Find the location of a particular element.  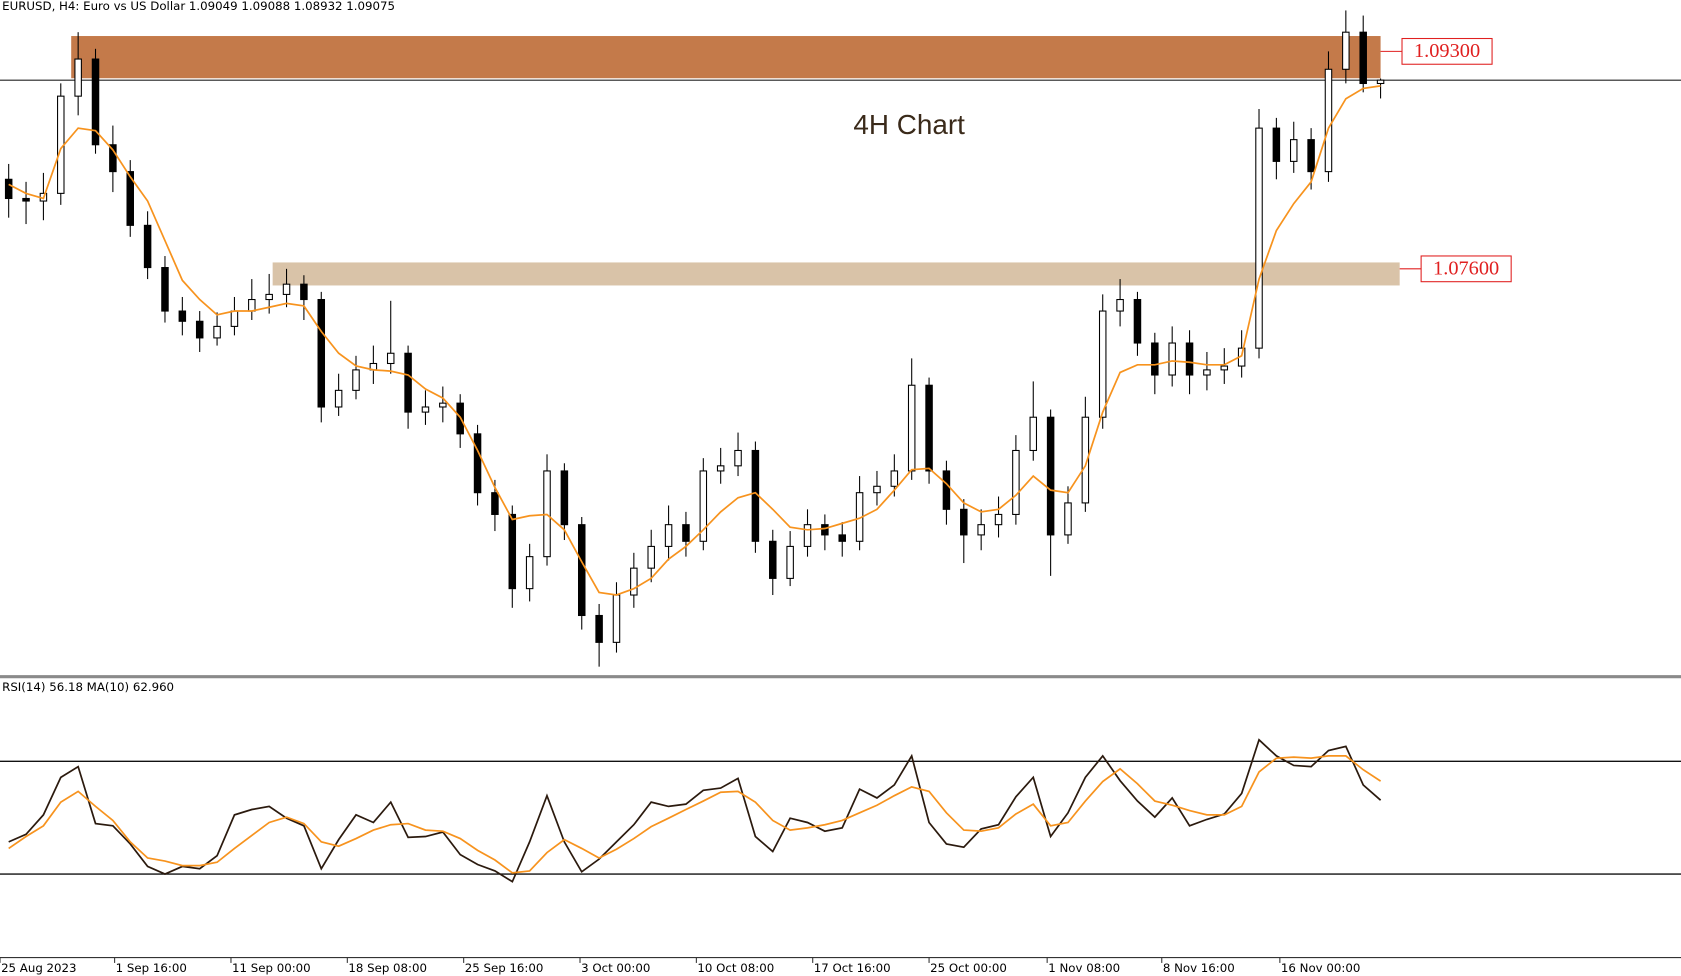

rsi-label: RSI(14) 56.18 MA(10) 62.960 is located at coordinates (88, 687).